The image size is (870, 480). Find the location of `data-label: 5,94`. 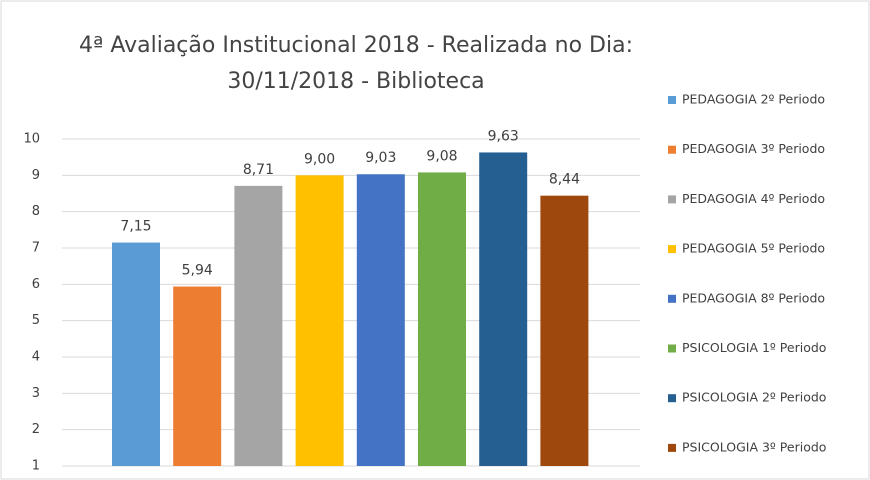

data-label: 5,94 is located at coordinates (197, 271).